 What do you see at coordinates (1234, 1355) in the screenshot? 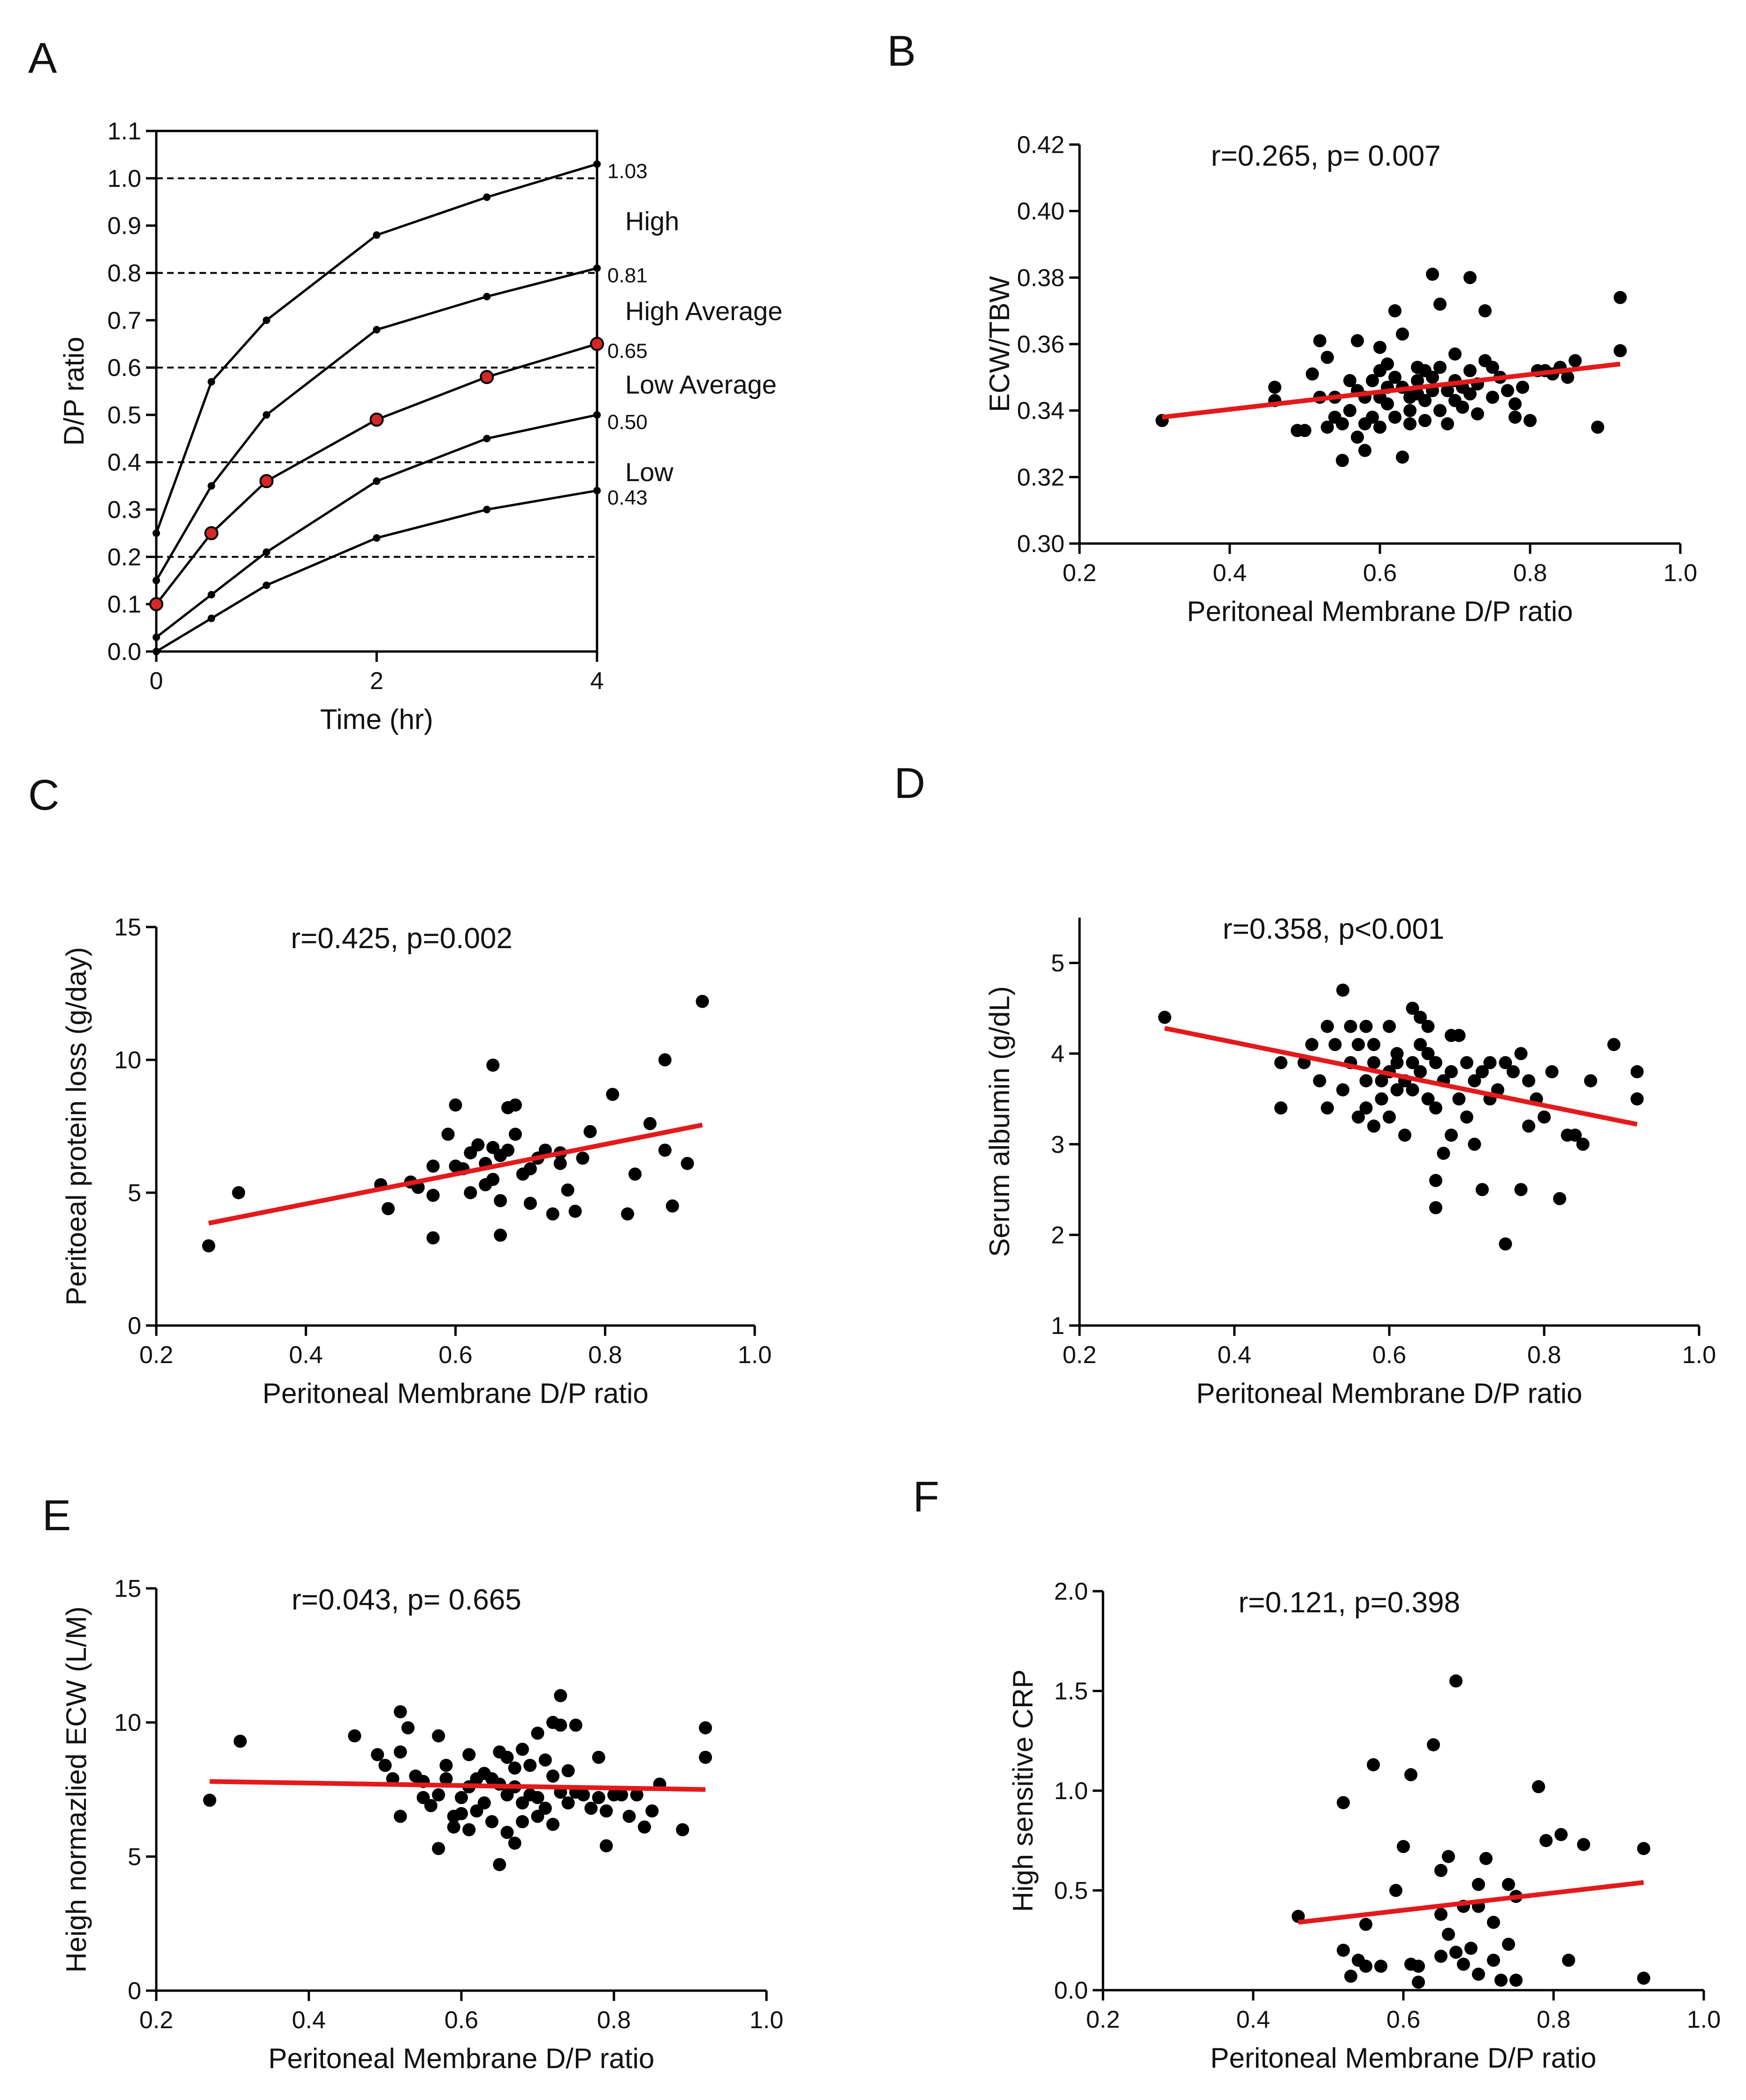
I see `x-tick-label: 0.4` at bounding box center [1234, 1355].